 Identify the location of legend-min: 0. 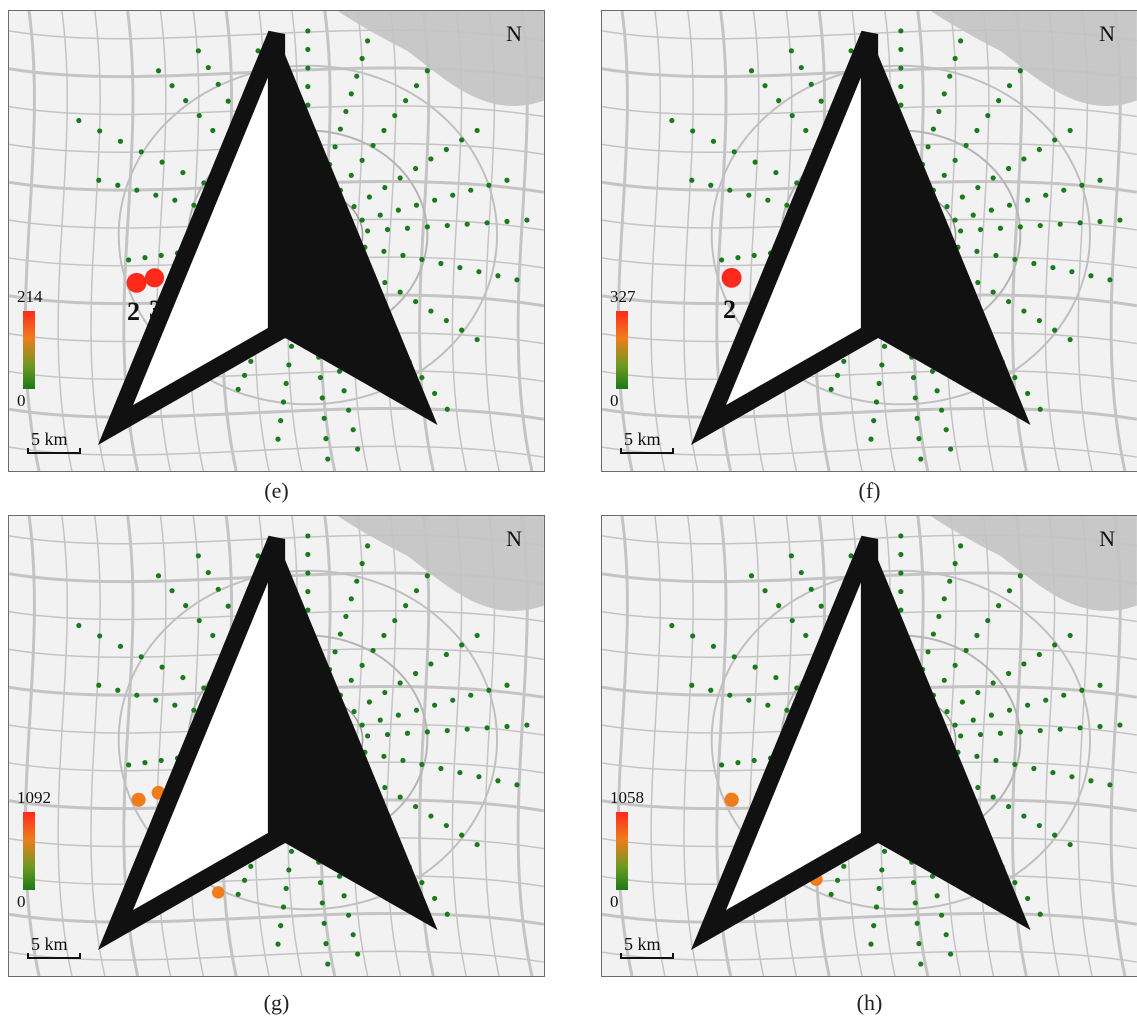
(614, 400).